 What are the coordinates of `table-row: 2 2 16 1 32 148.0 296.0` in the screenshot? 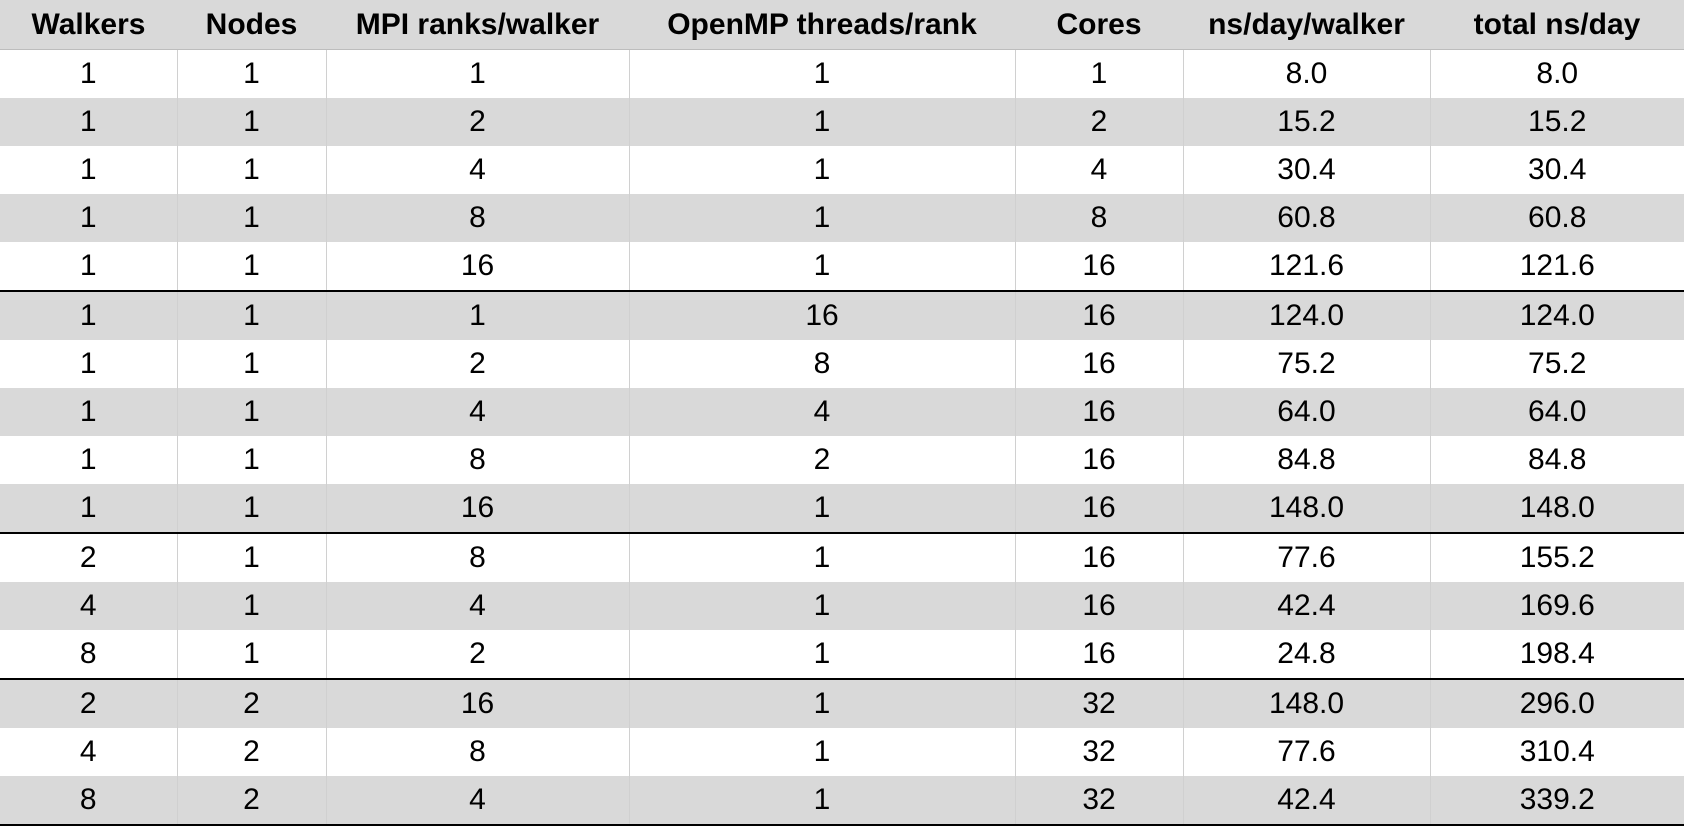 It's located at (842, 703).